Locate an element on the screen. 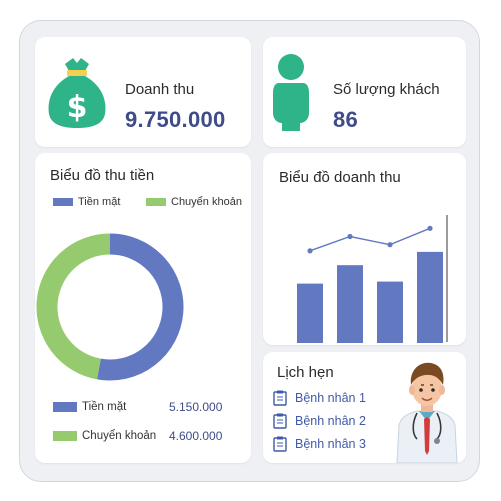 The image size is (501, 501). legend-transfer: Chuyển khoản is located at coordinates (194, 202).